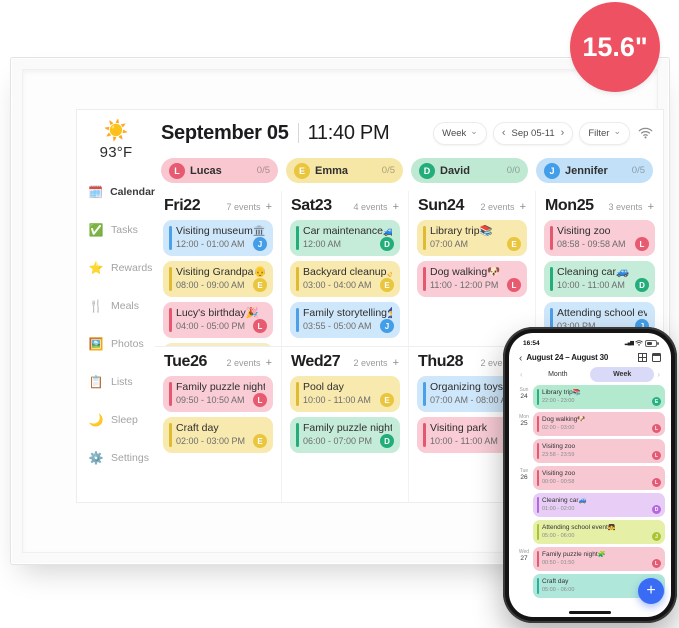 This screenshot has height=628, width=679. I want to click on calendar-view-icon, so click(656, 357).